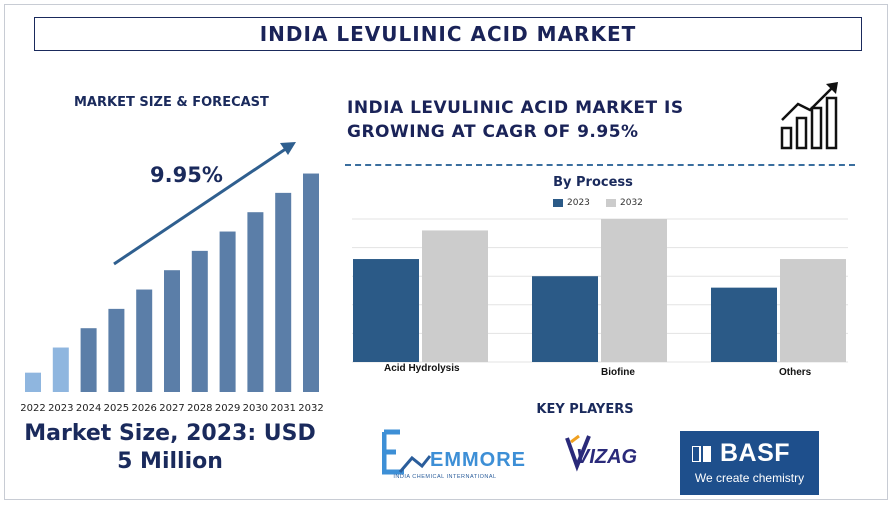 This screenshot has width=894, height=506. Describe the element at coordinates (749, 478) in the screenshot. I see `basf-logo-tagline: We create chemistry` at that location.